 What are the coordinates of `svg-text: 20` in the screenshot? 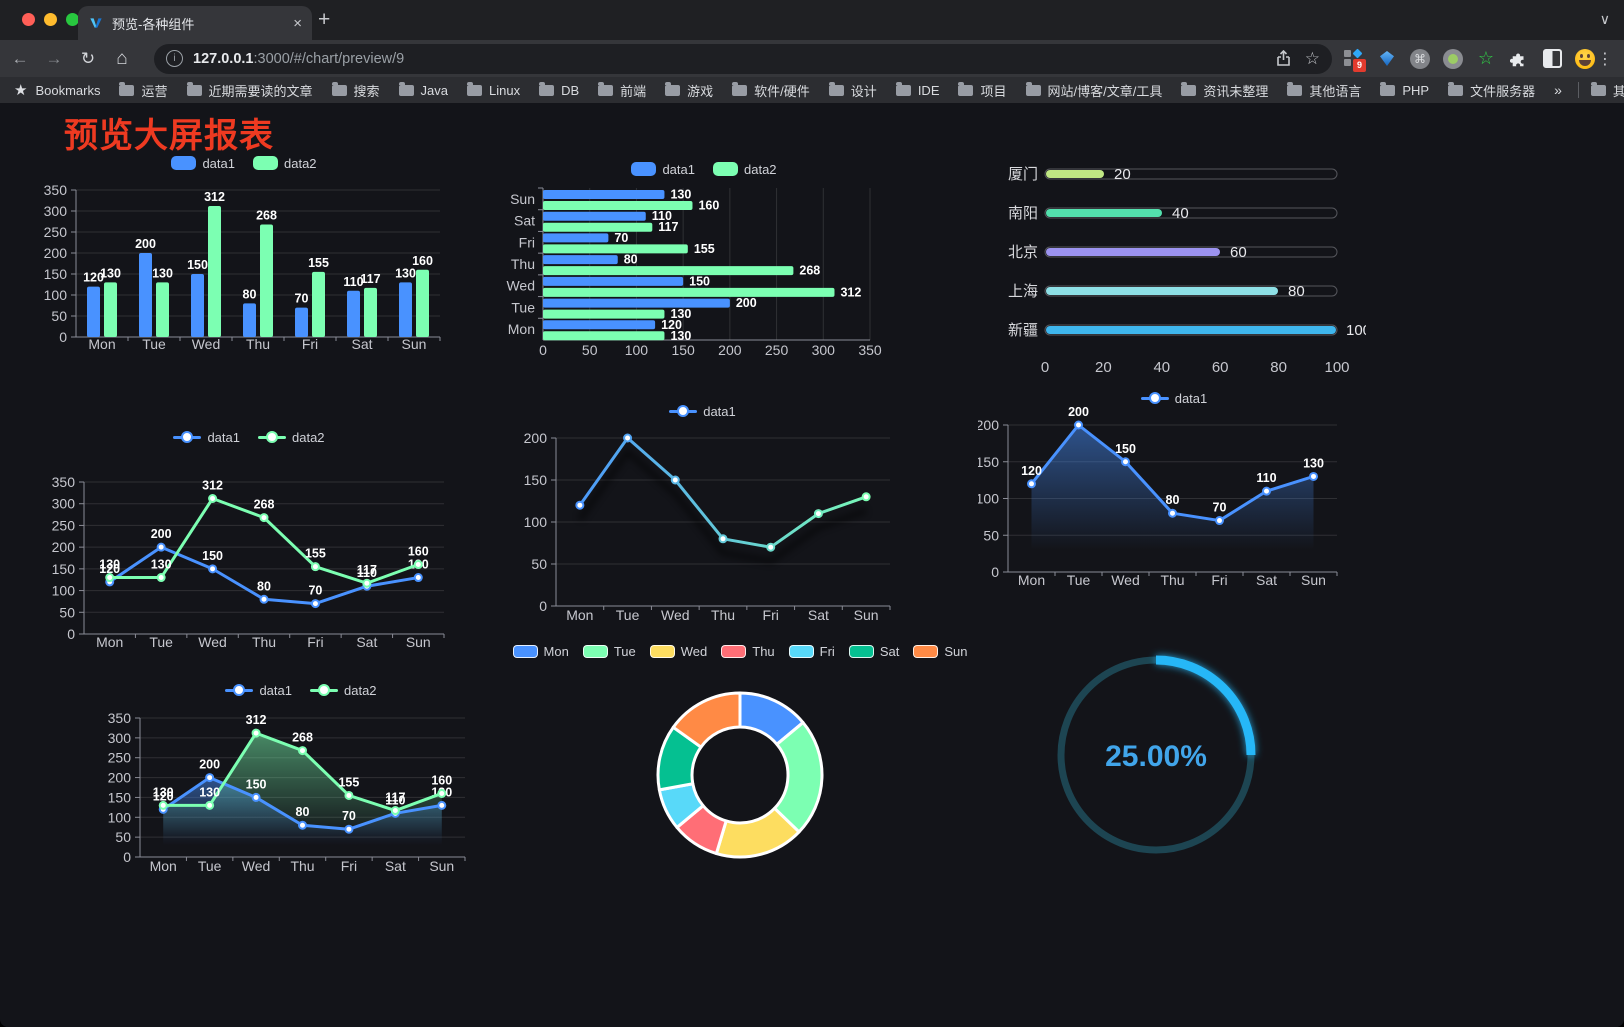 It's located at (1103, 367).